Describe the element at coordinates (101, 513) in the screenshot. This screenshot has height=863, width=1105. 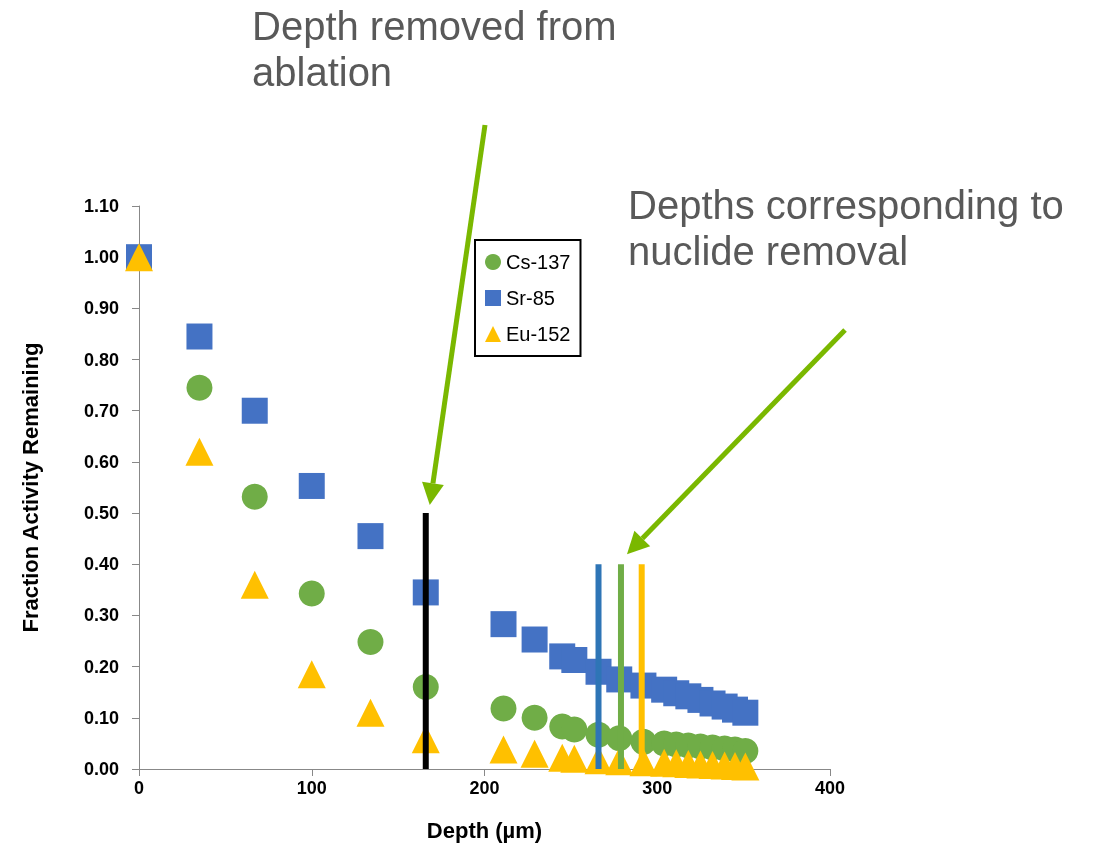
I see `y-tick-label: 0.50` at that location.